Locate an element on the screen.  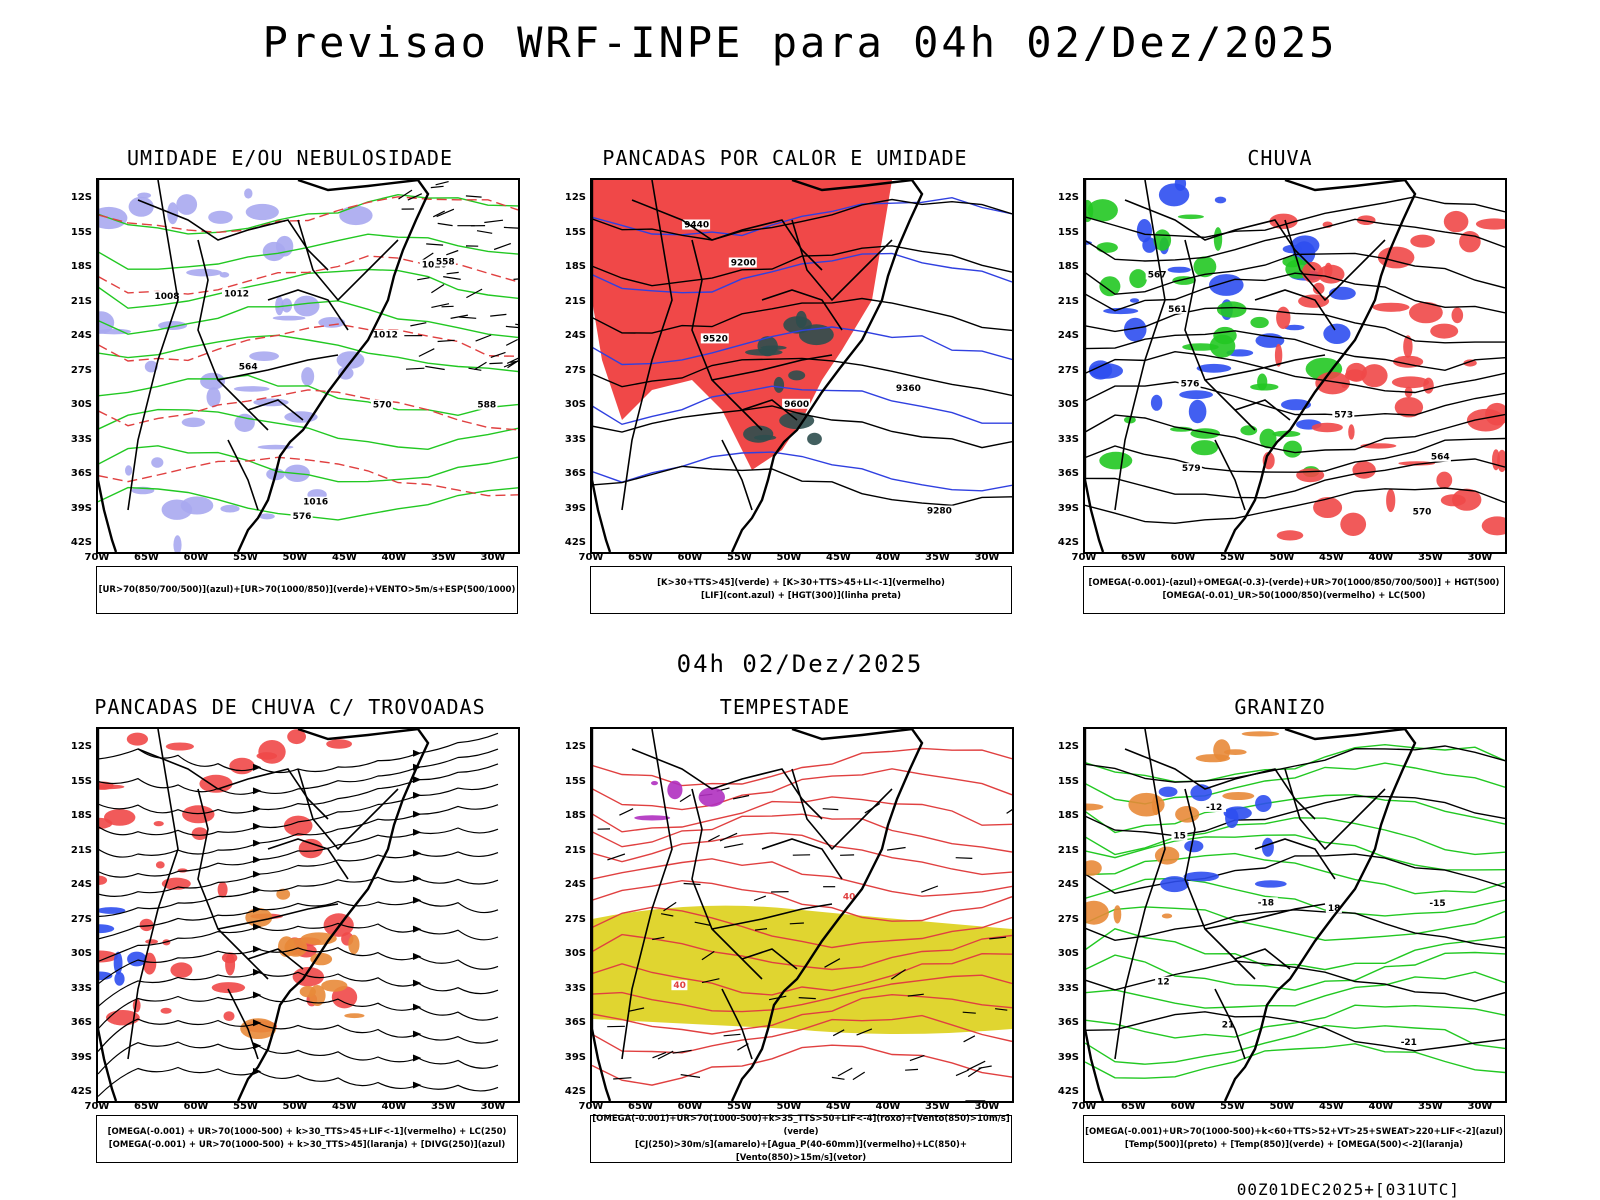
contour-label: 21 is located at coordinates (1228, 1025).